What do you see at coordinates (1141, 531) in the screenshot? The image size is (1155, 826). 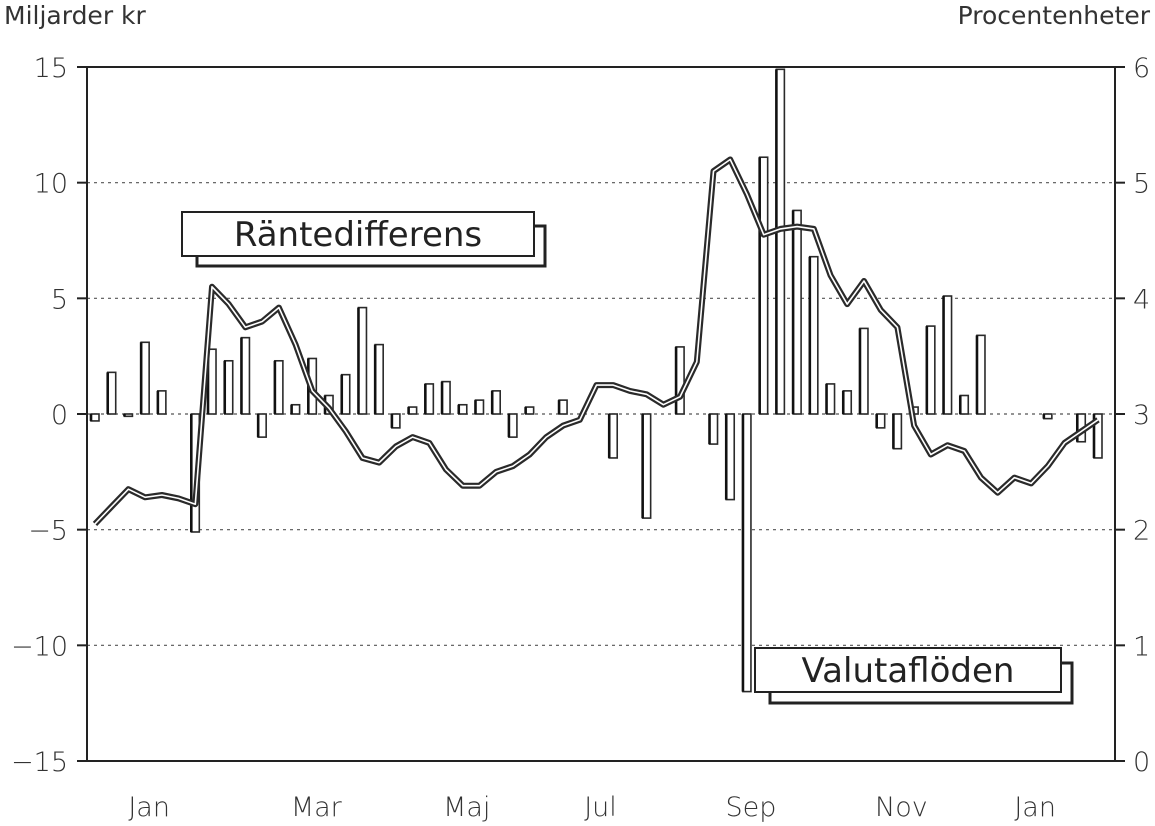 I see `right-tick-label: 2` at bounding box center [1141, 531].